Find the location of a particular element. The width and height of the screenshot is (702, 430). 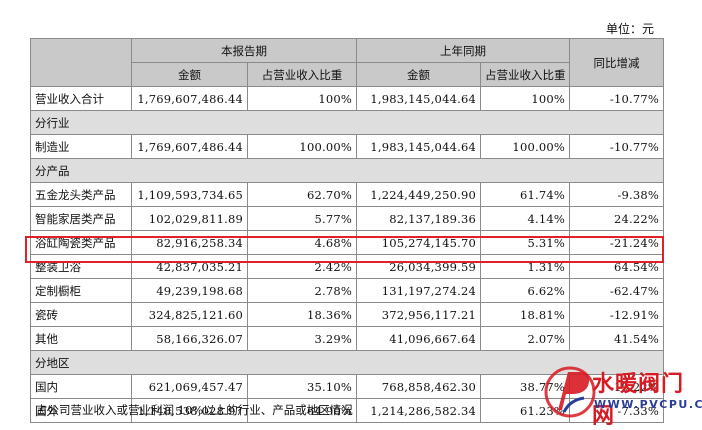

cur-amount: 82,916,258.34 is located at coordinates (189, 242).